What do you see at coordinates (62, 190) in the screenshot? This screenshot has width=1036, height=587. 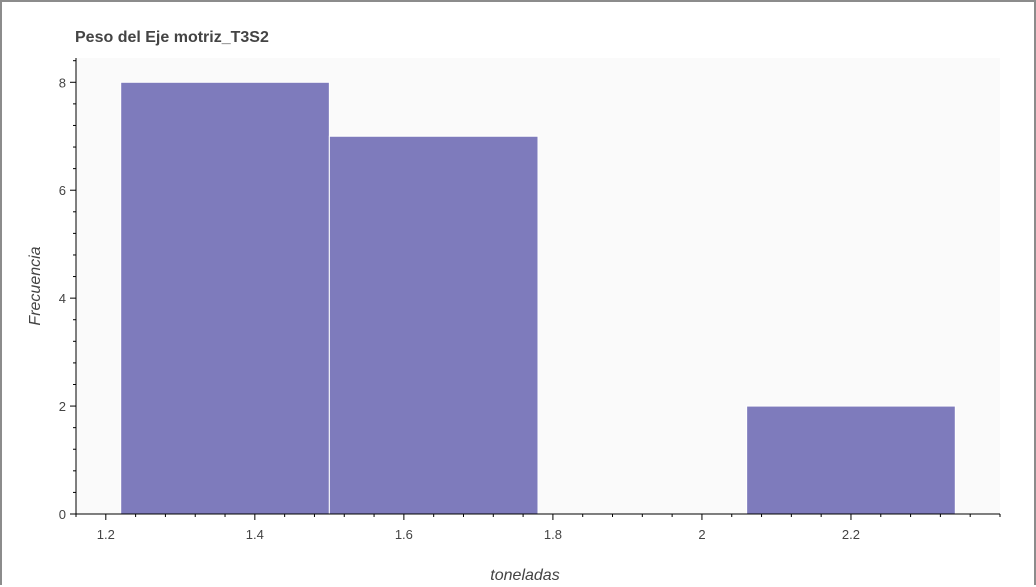 I see `y-tick-label: 6` at bounding box center [62, 190].